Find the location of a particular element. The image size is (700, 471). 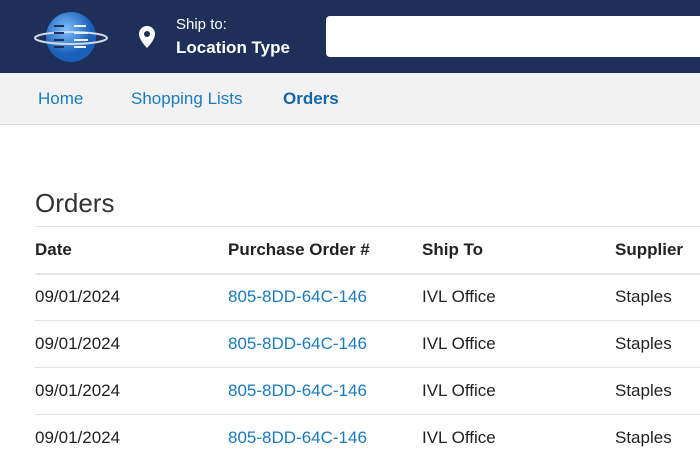

ship-to-label: Ship to: is located at coordinates (201, 24).